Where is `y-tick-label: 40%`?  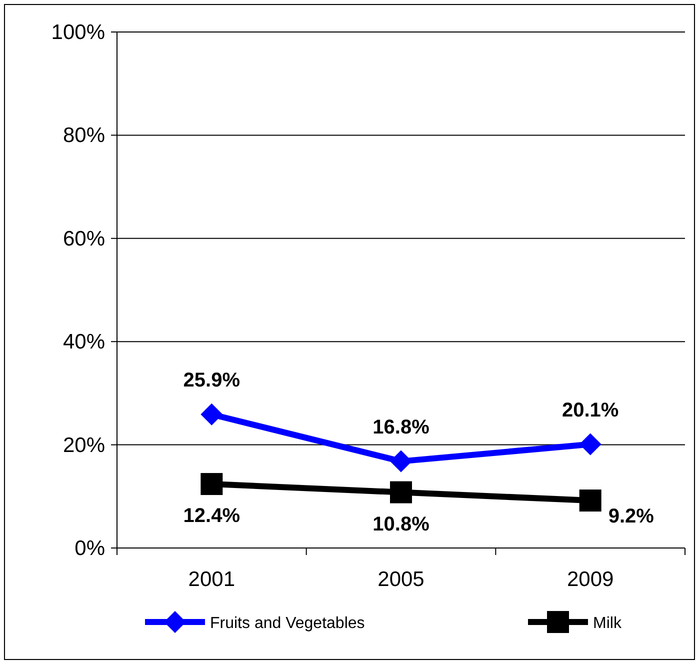
y-tick-label: 40% is located at coordinates (83, 342).